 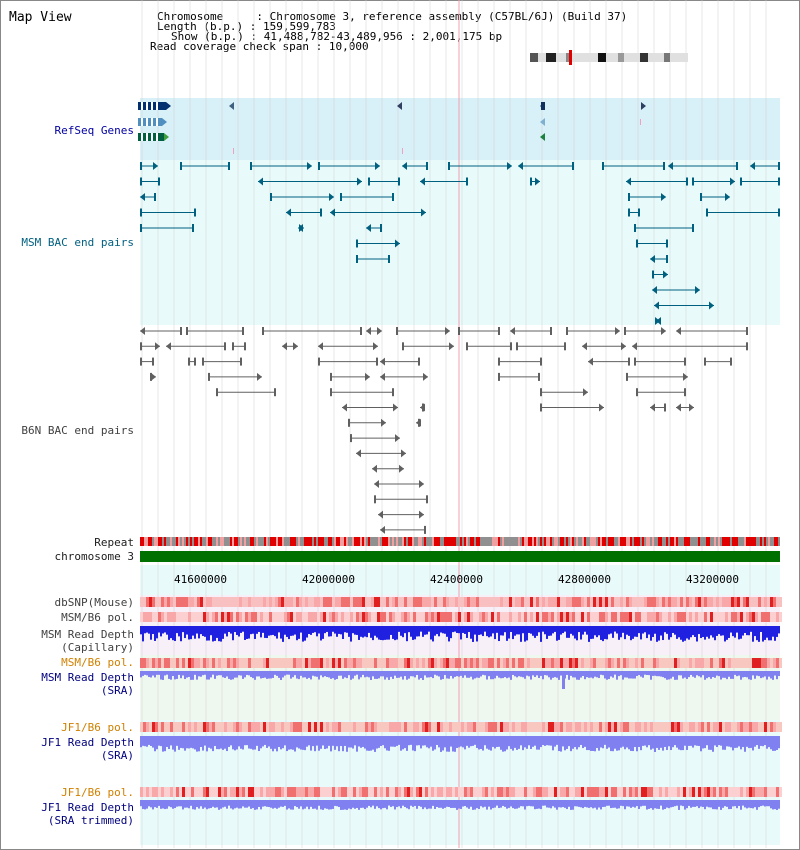 What do you see at coordinates (542, 122) in the screenshot?
I see `gene-strand-arrow` at bounding box center [542, 122].